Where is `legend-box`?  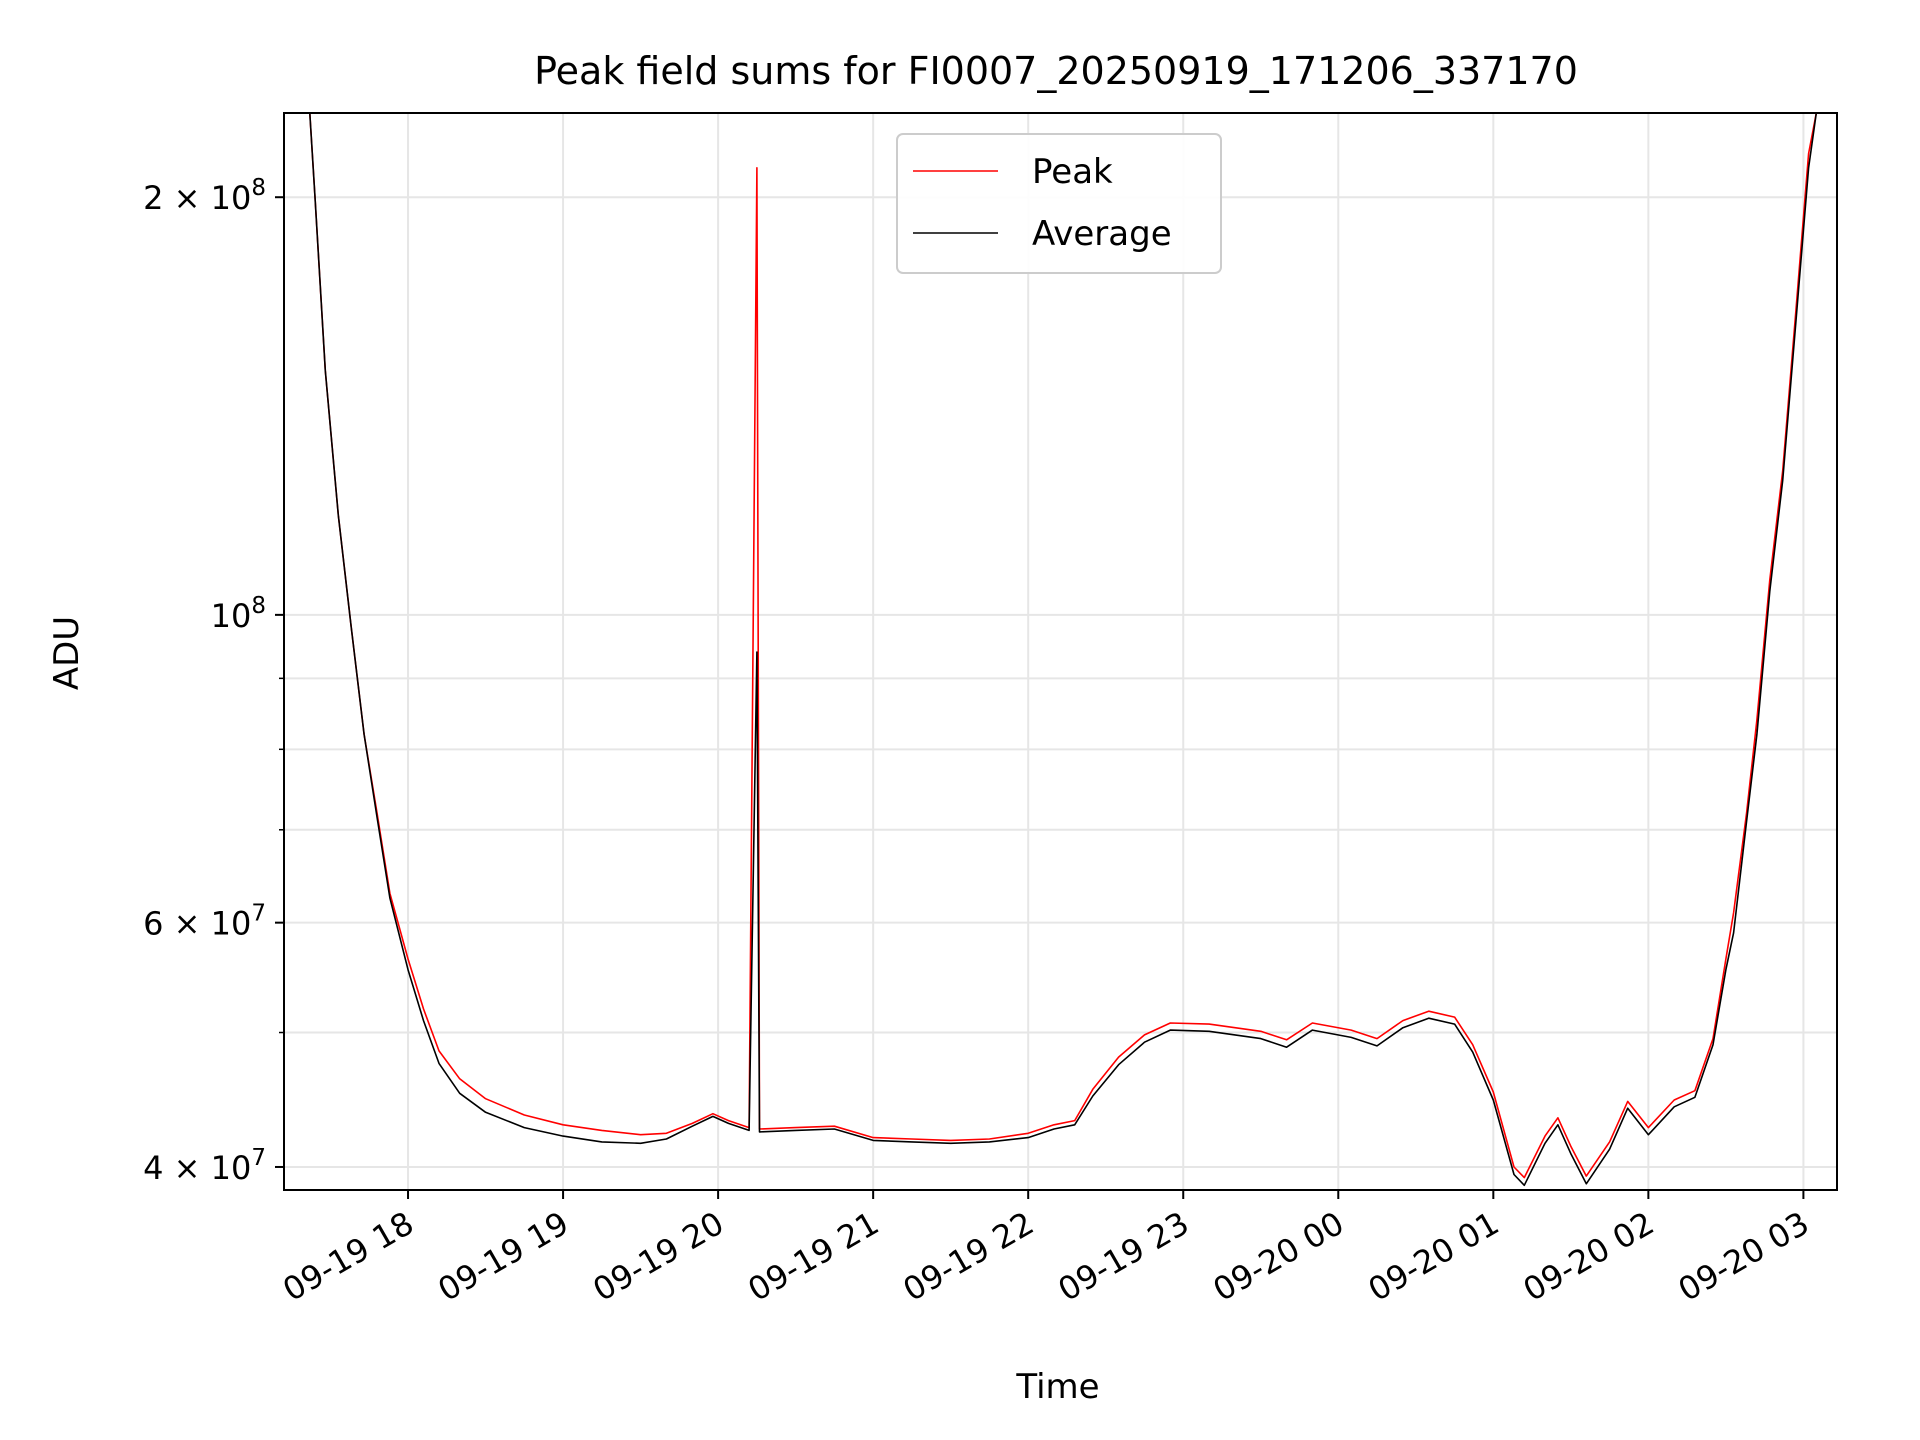
legend-box is located at coordinates (1059, 203).